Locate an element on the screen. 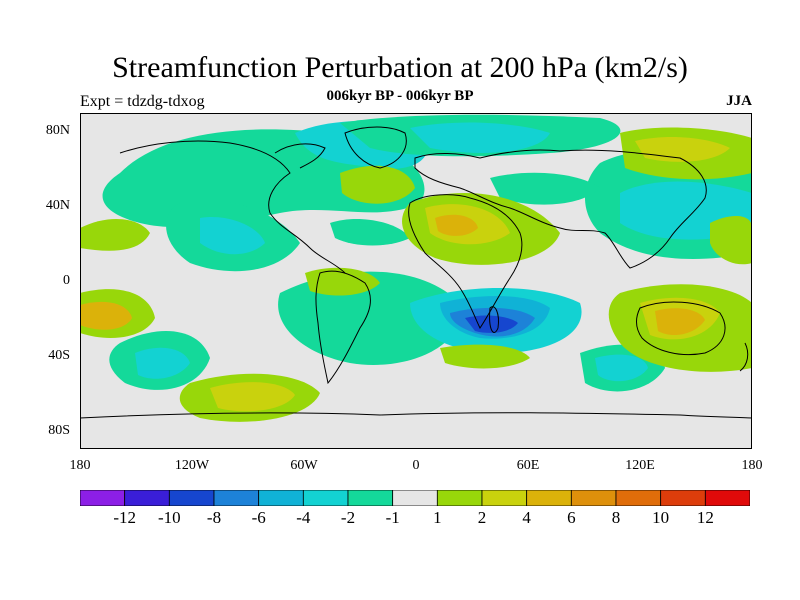  colorbar-label: -1 is located at coordinates (392, 517).